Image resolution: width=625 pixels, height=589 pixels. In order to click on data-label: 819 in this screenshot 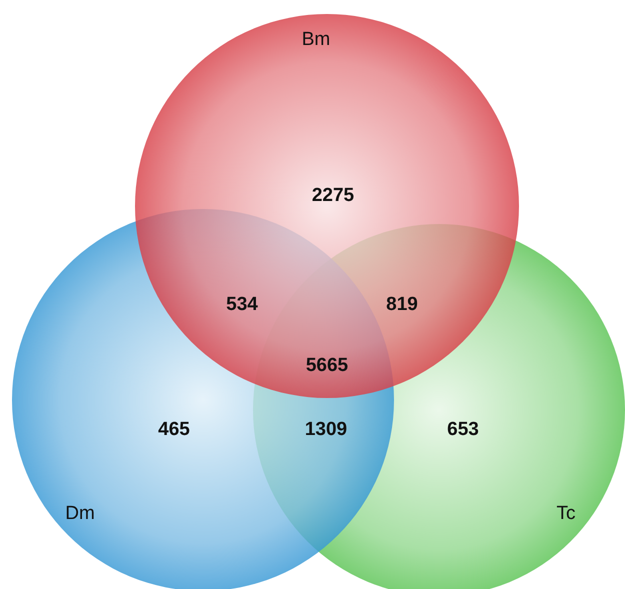, I will do `click(402, 305)`.